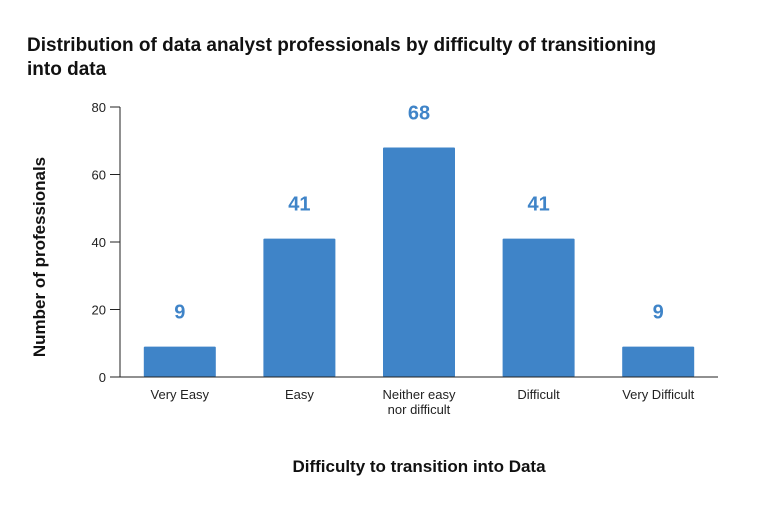  What do you see at coordinates (299, 394) in the screenshot?
I see `x-tick-label: Easy` at bounding box center [299, 394].